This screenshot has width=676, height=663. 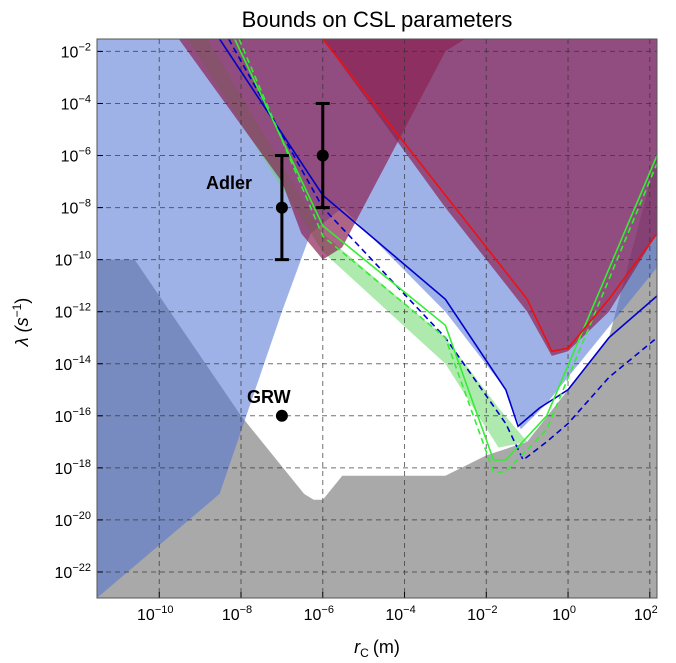 I want to click on y-tick-label-6: 10⁻¹⁴, so click(x=73, y=364).